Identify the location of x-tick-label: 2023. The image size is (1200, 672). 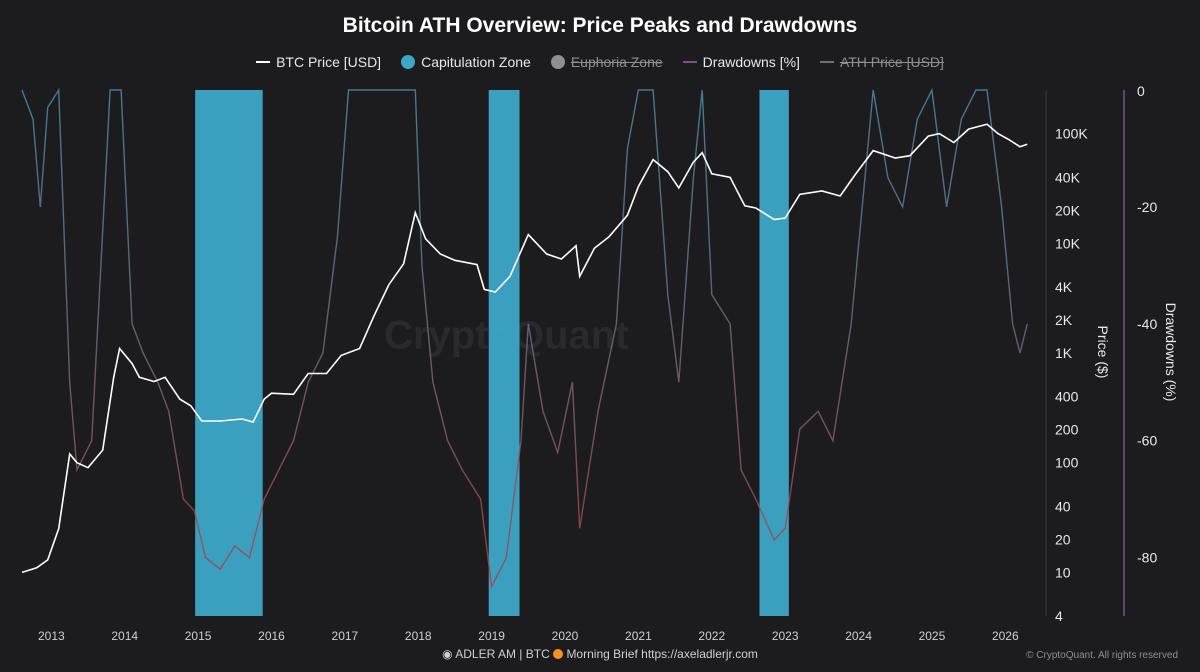
(785, 636).